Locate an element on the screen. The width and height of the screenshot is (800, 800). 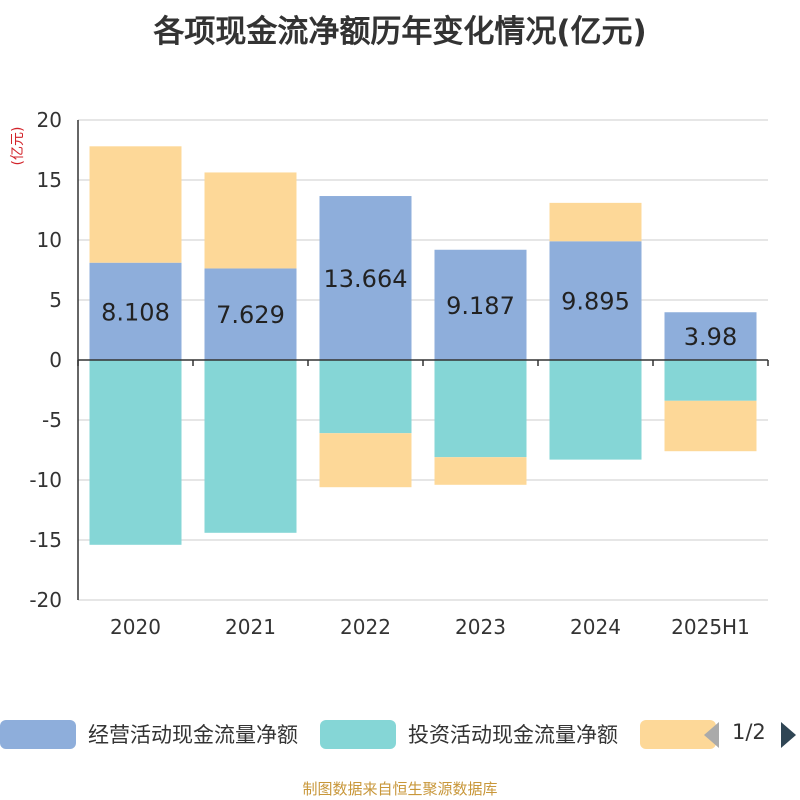
y-tick-label: 15 is located at coordinates (49, 180).